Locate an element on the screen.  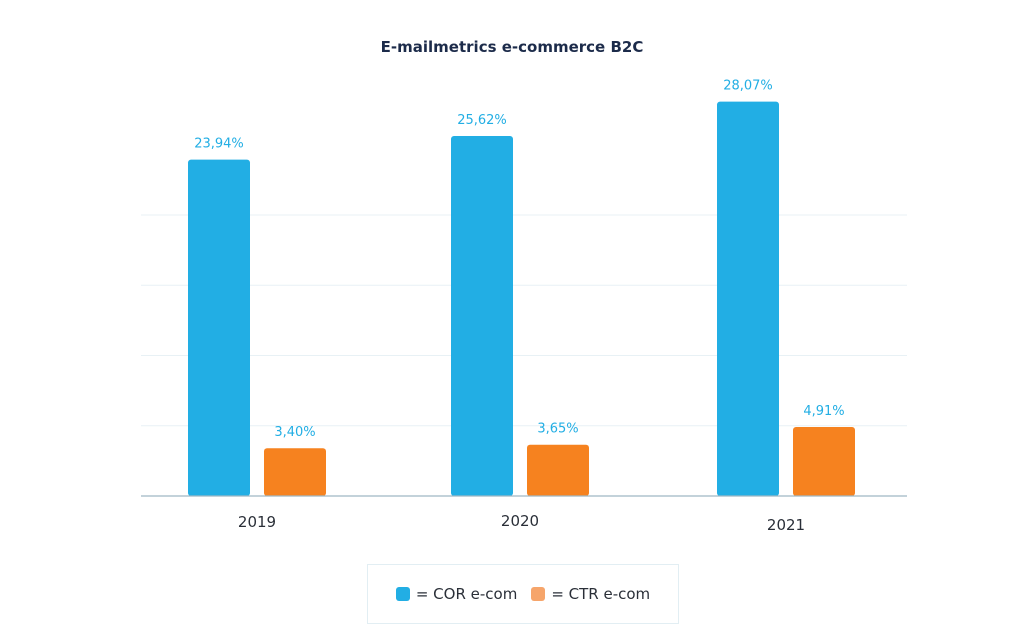
value-label-ctr-2019: 3,40% is located at coordinates (294, 432).